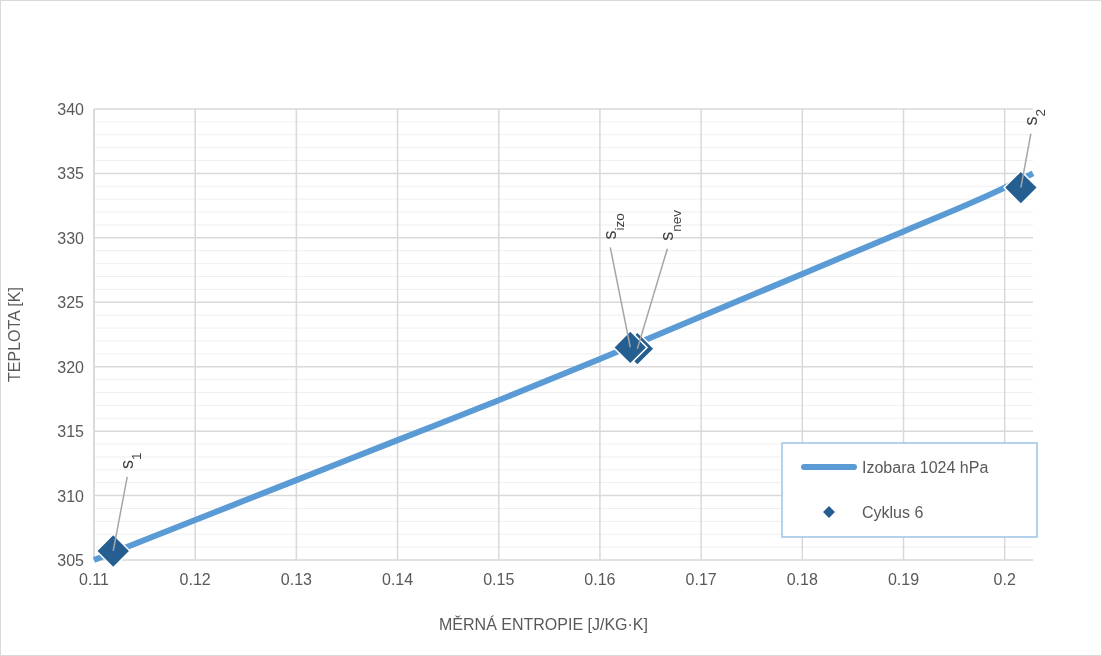  I want to click on y-tick-label: 340, so click(71, 109).